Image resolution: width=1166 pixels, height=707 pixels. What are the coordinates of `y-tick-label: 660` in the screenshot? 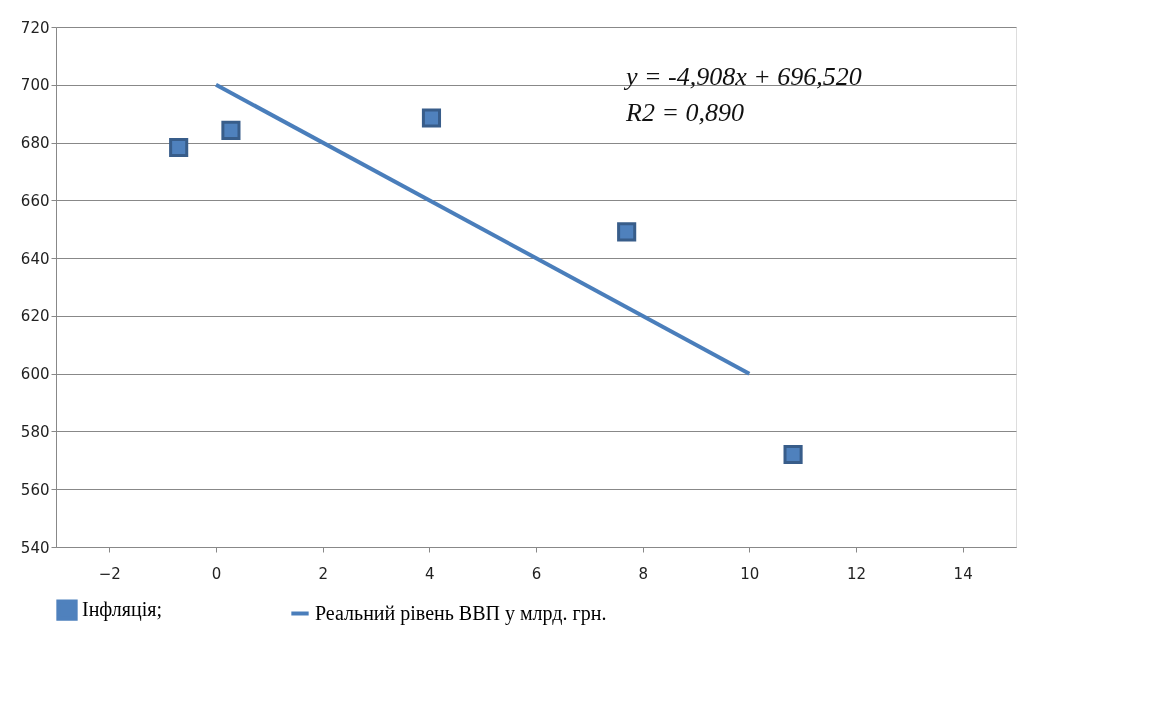 It's located at (35, 200).